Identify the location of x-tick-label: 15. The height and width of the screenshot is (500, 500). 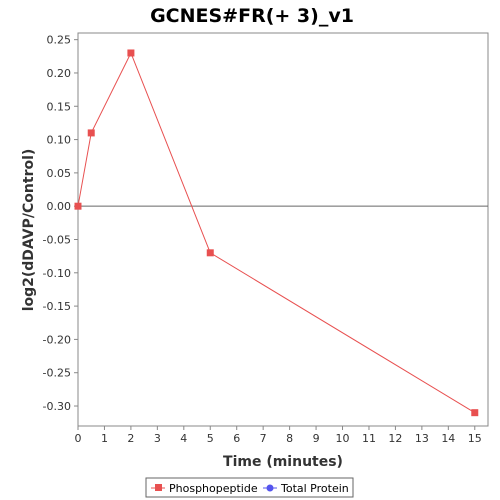
(475, 438).